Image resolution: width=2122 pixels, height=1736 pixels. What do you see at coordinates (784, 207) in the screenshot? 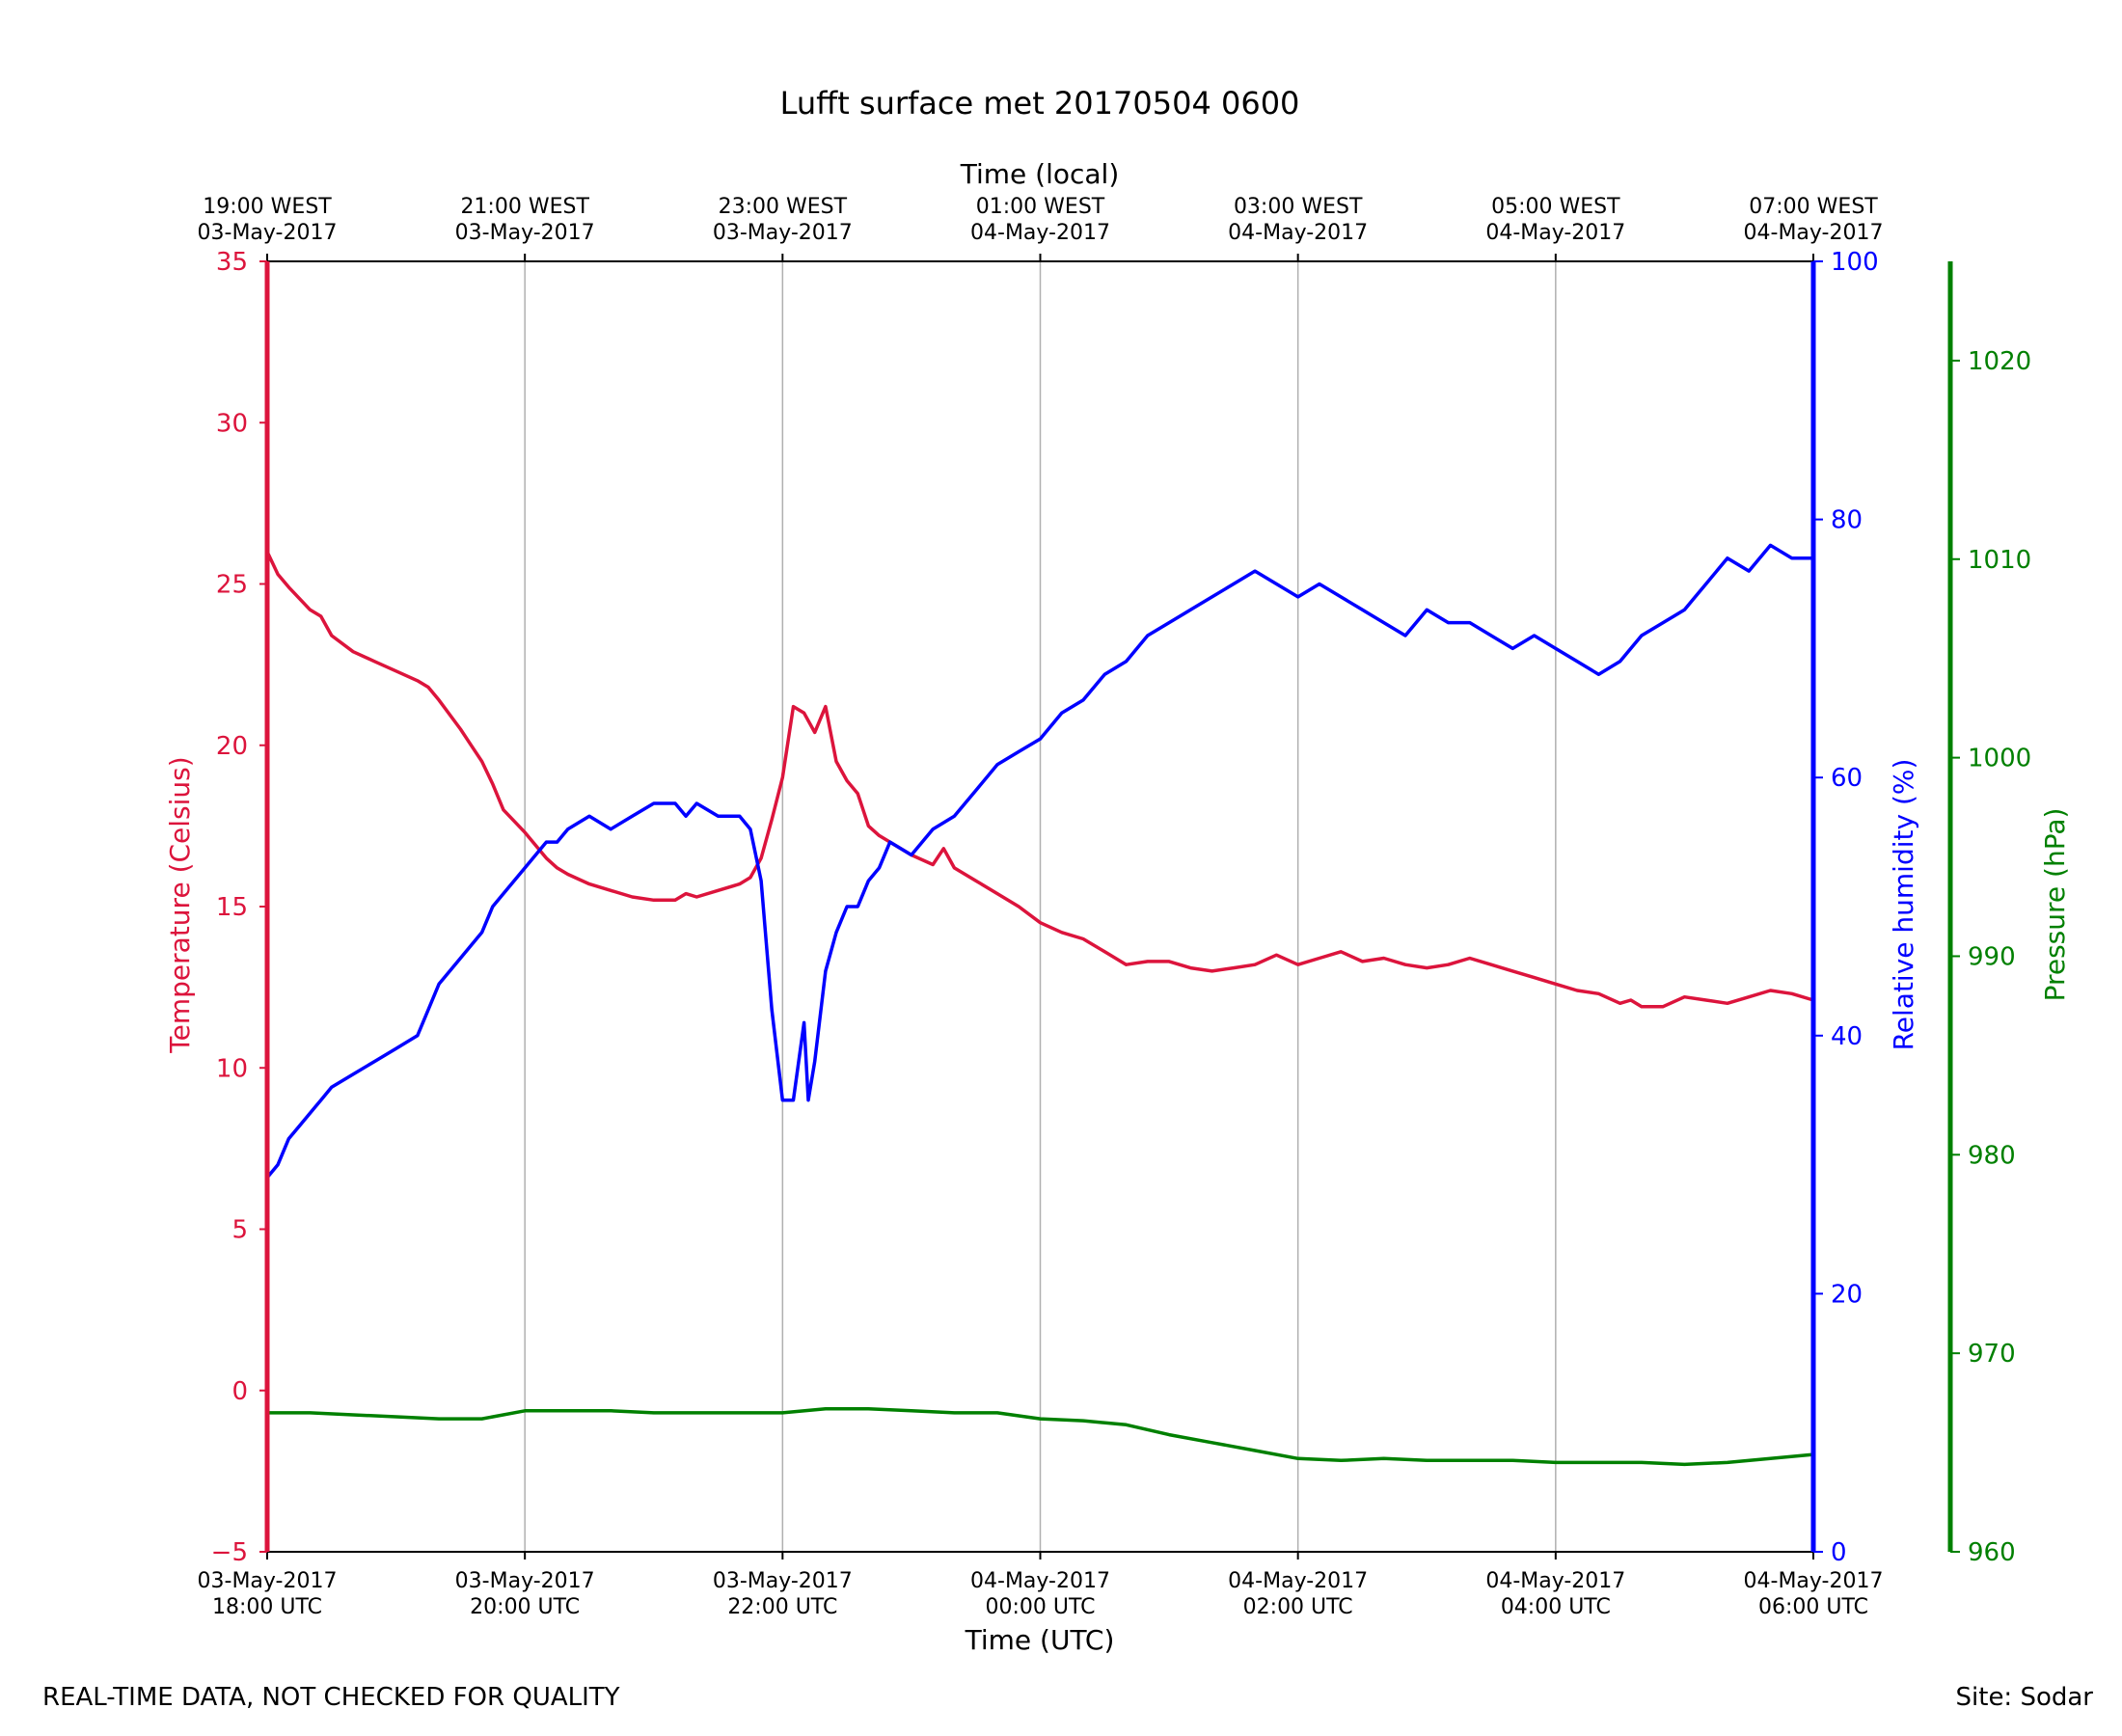
I see `top-tick-label-time: 23:00 WEST` at bounding box center [784, 207].